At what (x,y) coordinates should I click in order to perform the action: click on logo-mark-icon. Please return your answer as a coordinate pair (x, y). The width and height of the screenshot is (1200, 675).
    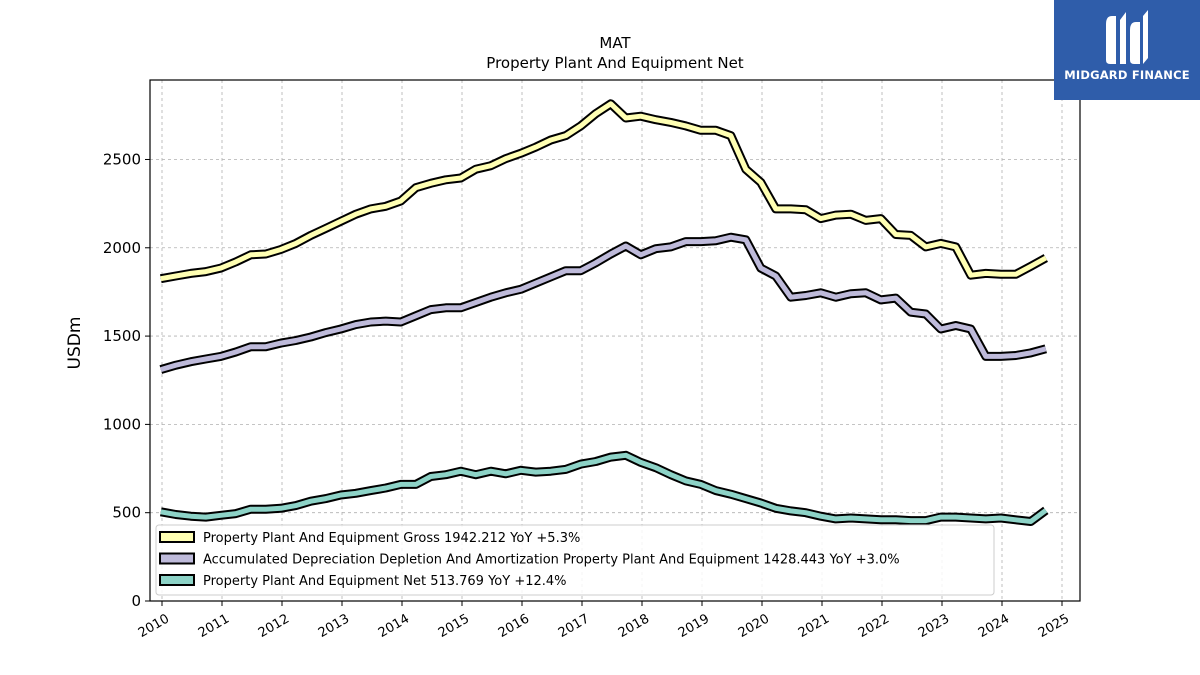
    Looking at the image, I should click on (1127, 37).